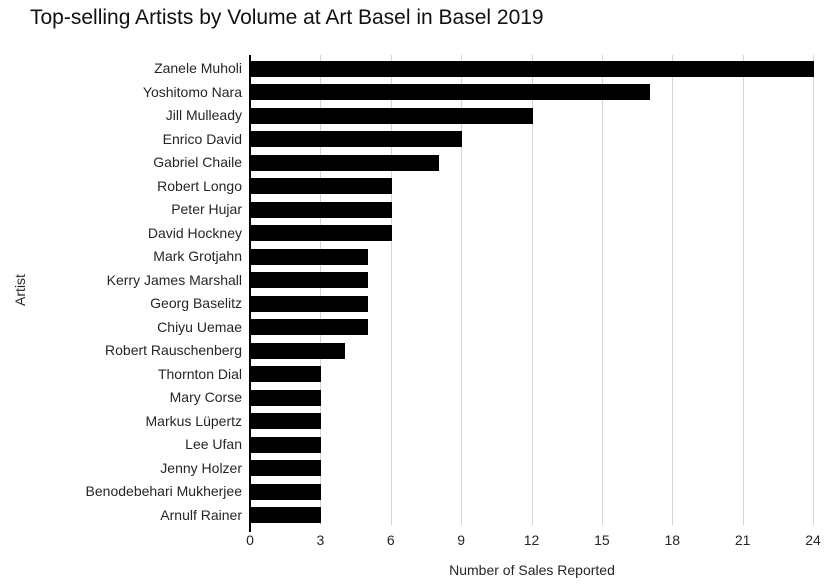 This screenshot has width=835, height=586. What do you see at coordinates (202, 138) in the screenshot?
I see `y-category-label: Enrico David` at bounding box center [202, 138].